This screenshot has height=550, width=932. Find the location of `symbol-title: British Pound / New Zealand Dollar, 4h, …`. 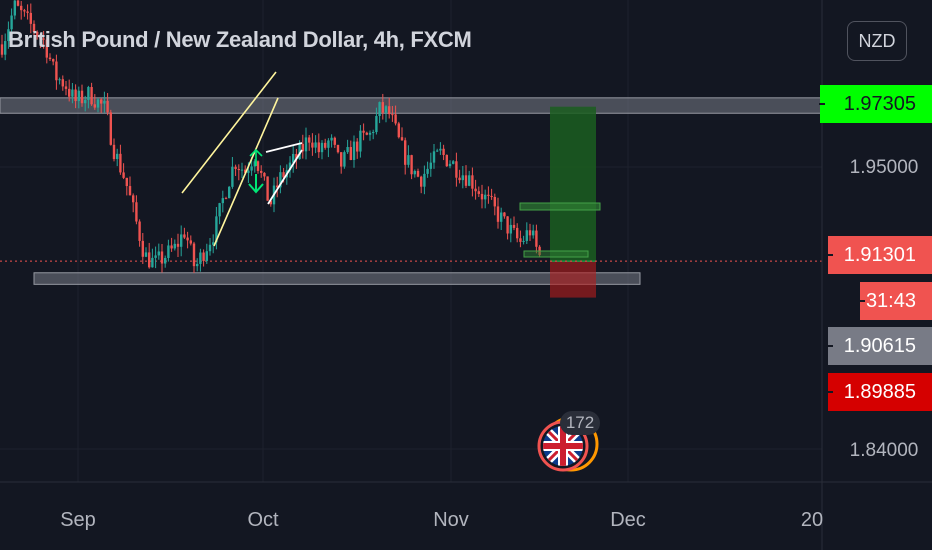

symbol-title: British Pound / New Zealand Dollar, 4h, … is located at coordinates (240, 39).